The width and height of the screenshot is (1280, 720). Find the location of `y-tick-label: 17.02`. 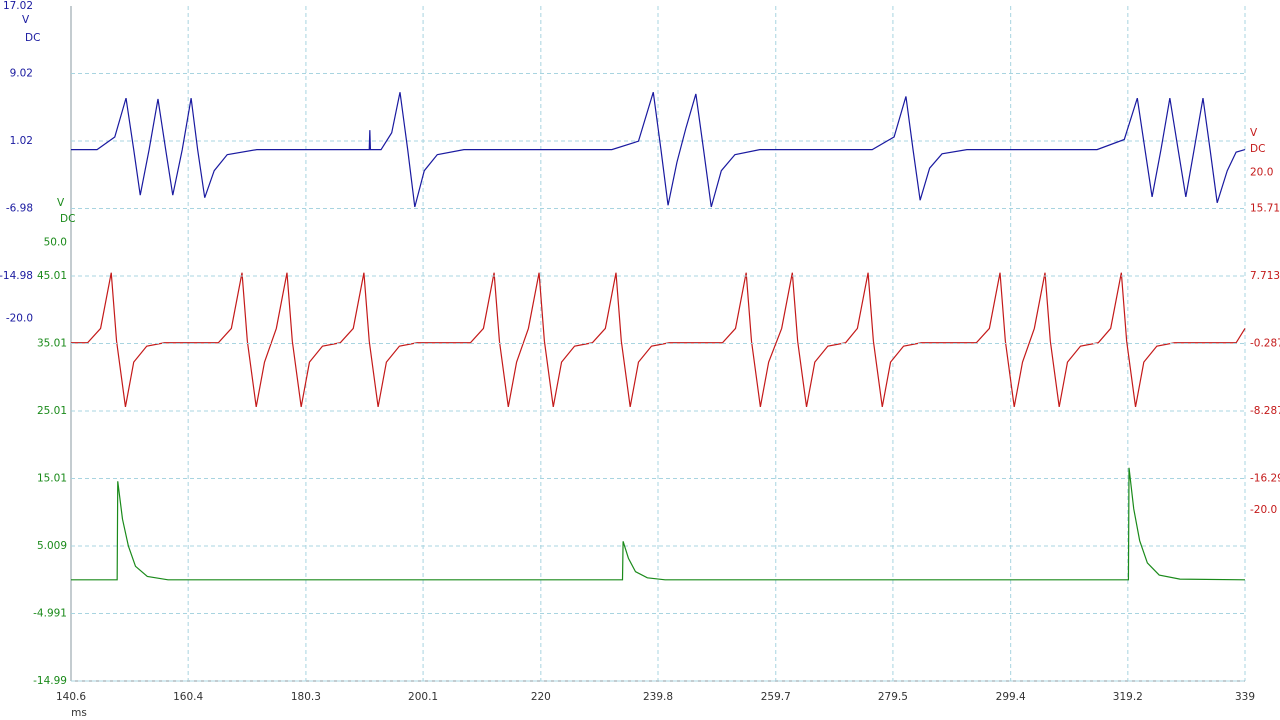

y-tick-label: 17.02 is located at coordinates (18, 6).